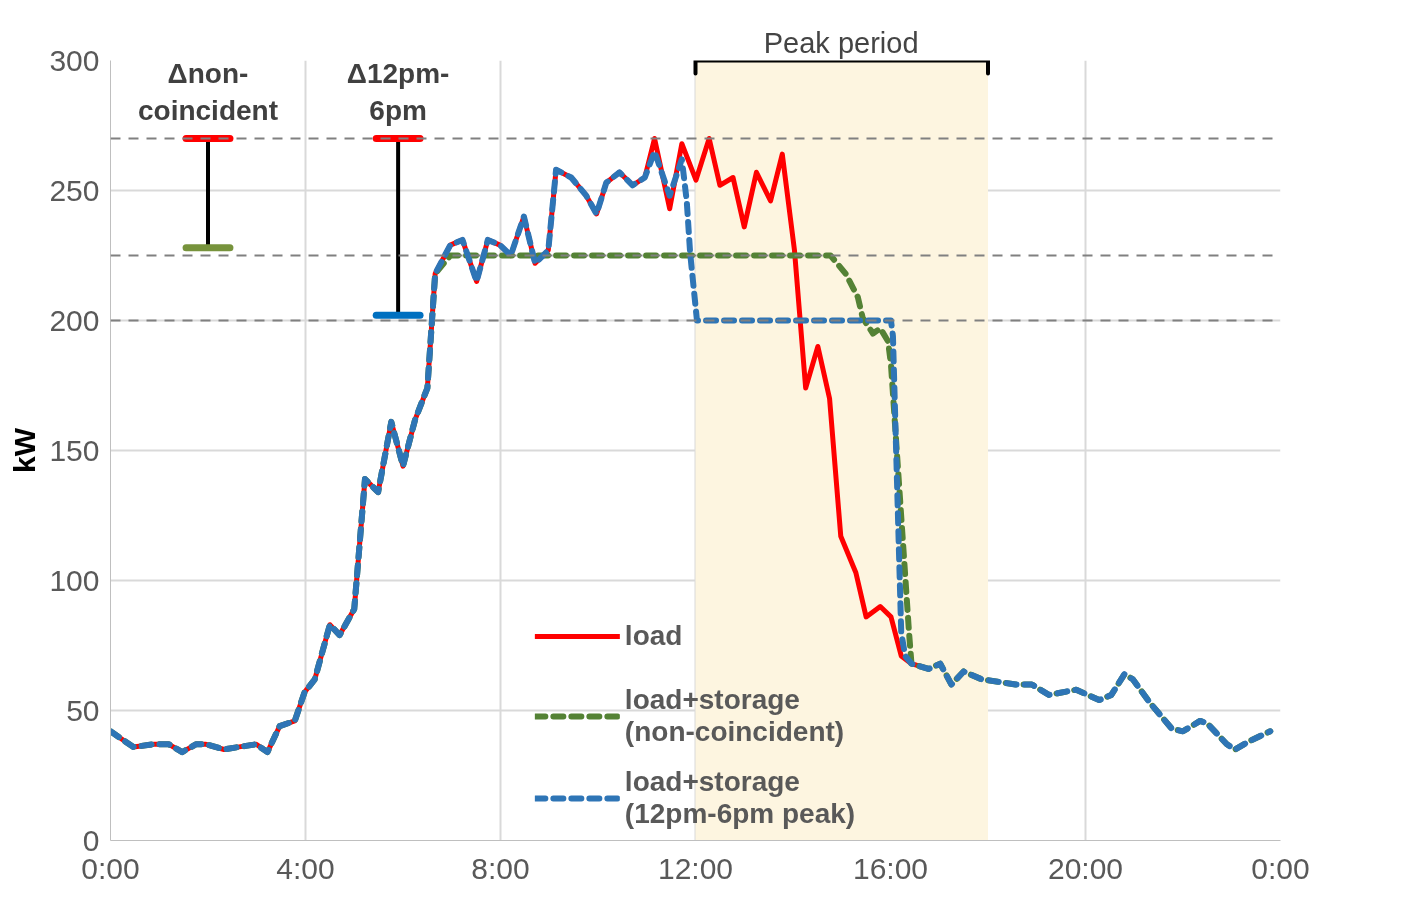 This screenshot has width=1415, height=913. What do you see at coordinates (83, 710) in the screenshot?
I see `y-tick-label: 50` at bounding box center [83, 710].